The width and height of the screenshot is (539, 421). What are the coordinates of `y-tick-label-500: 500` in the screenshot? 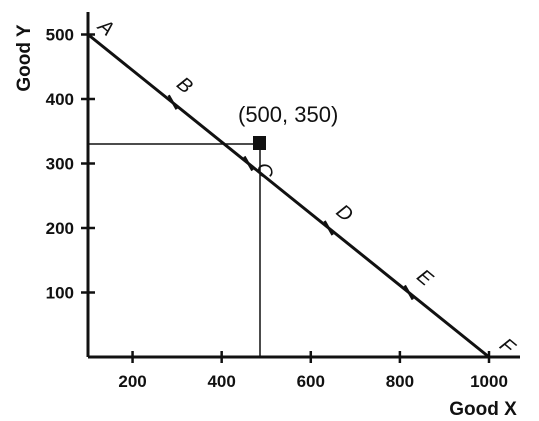 It's located at (60, 35).